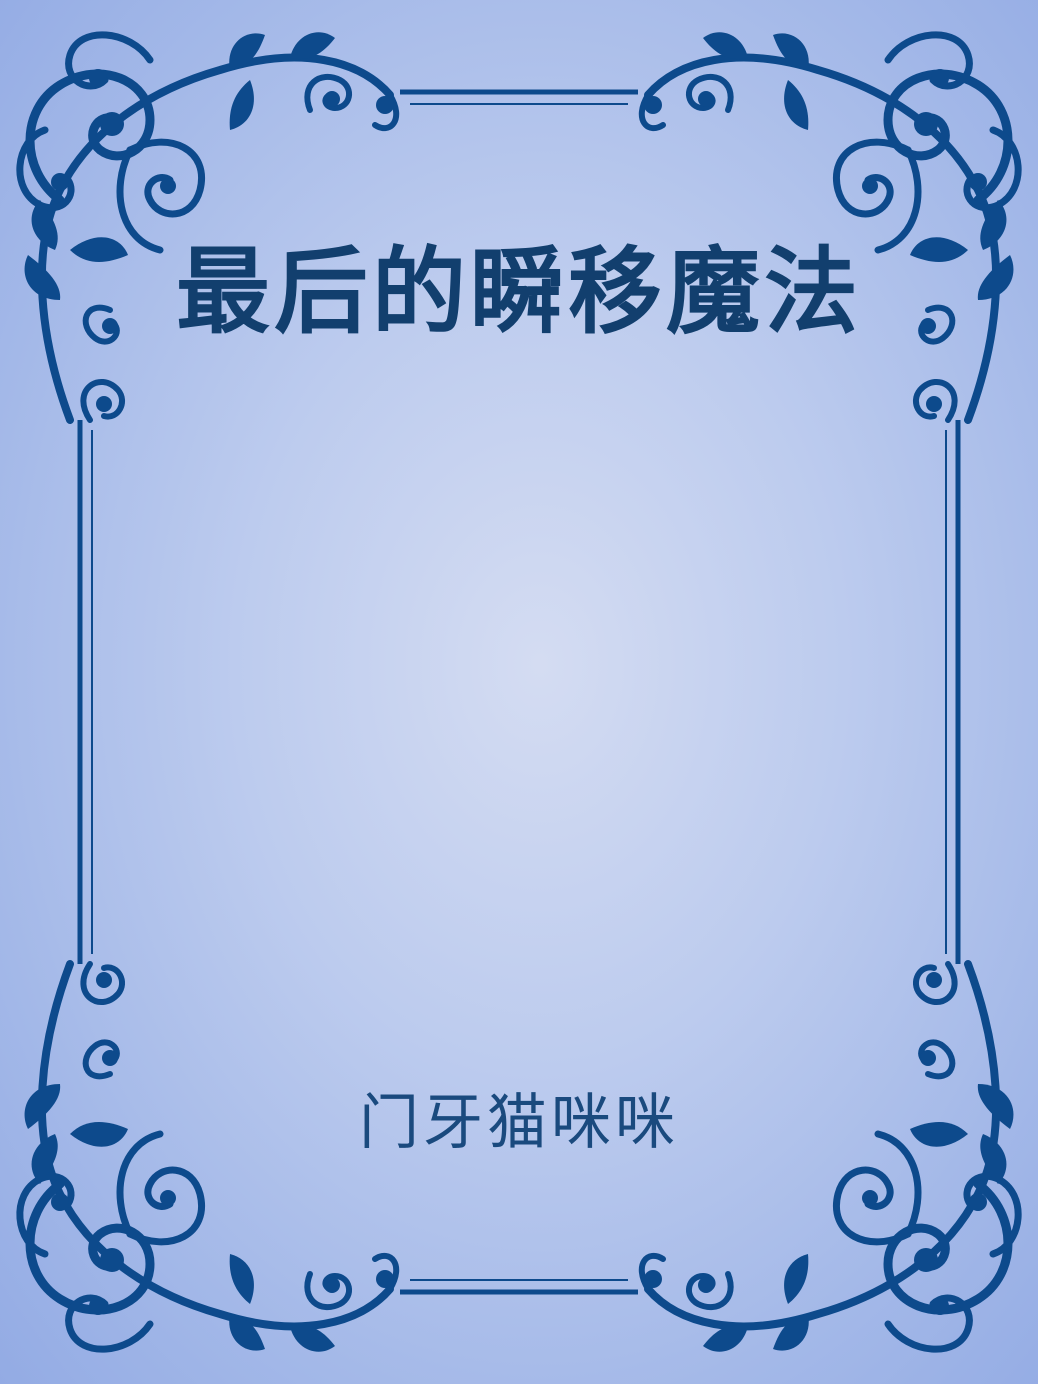  Describe the element at coordinates (518, 292) in the screenshot. I see `book-title: 最后的瞬移魔法` at that location.